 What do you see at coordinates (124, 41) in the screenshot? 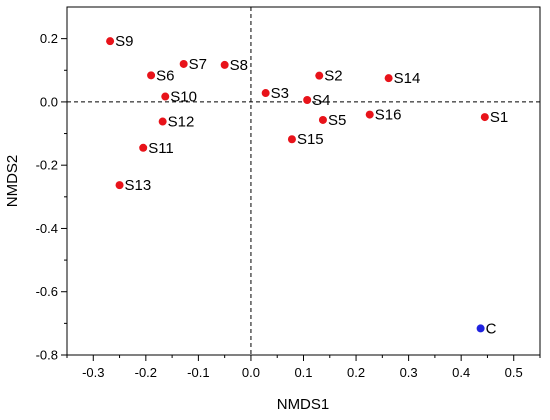
I see `point-label-s9: S9` at bounding box center [124, 41].